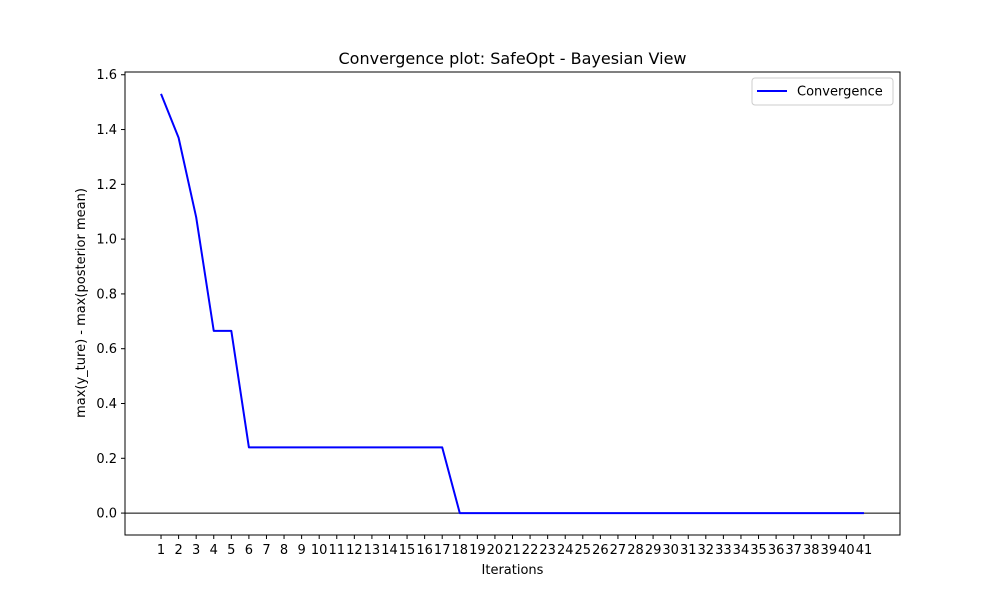 The image size is (1000, 600). Describe the element at coordinates (372, 550) in the screenshot. I see `x-tick-label: 13` at that location.